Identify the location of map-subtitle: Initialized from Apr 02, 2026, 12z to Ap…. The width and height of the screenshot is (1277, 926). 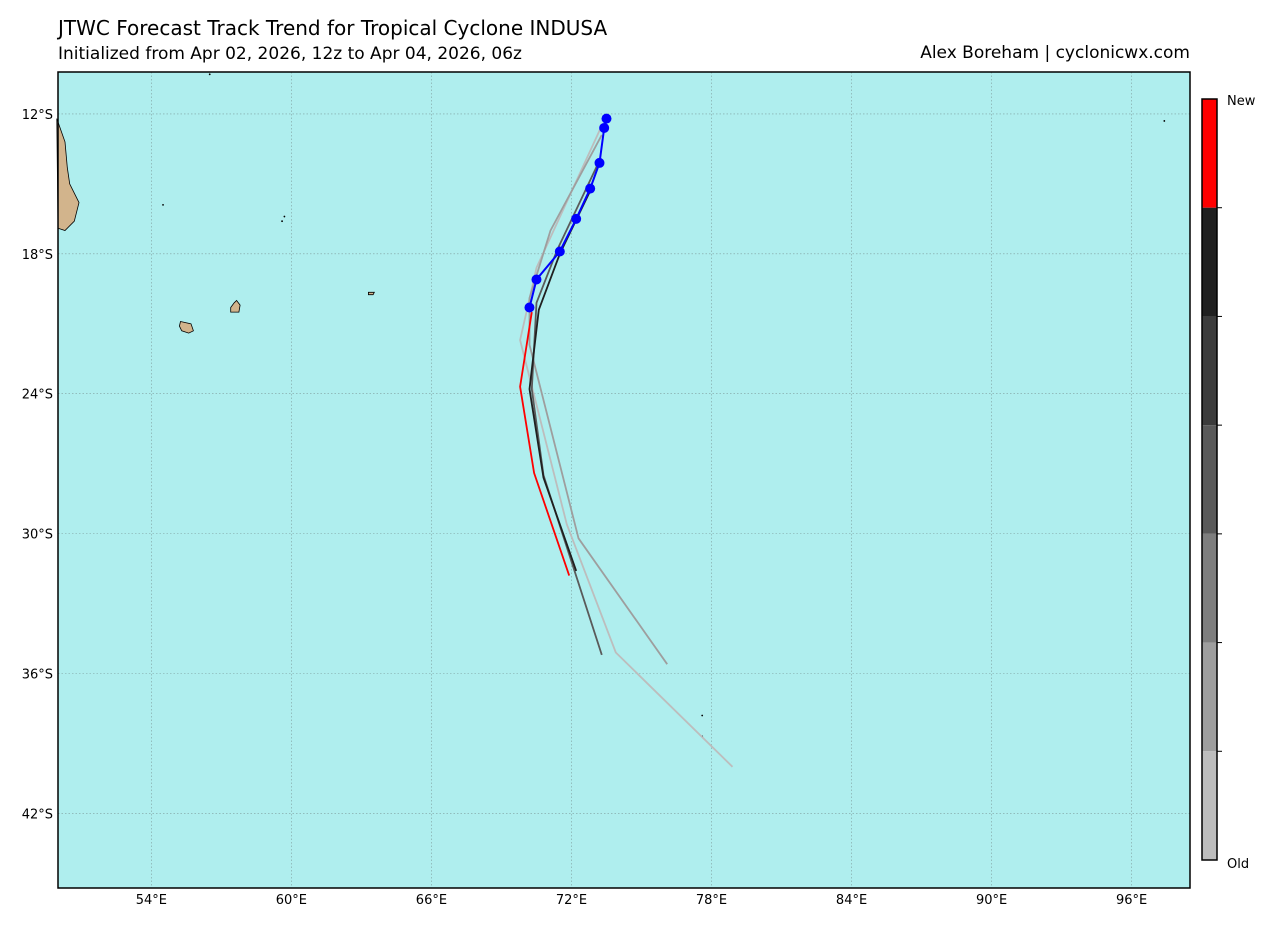
(290, 54).